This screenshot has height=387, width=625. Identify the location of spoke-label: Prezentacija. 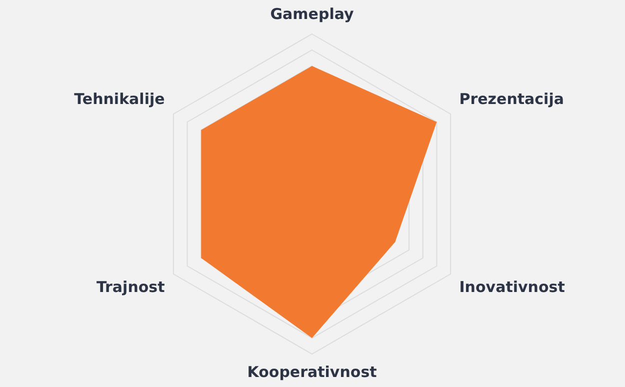
(511, 99).